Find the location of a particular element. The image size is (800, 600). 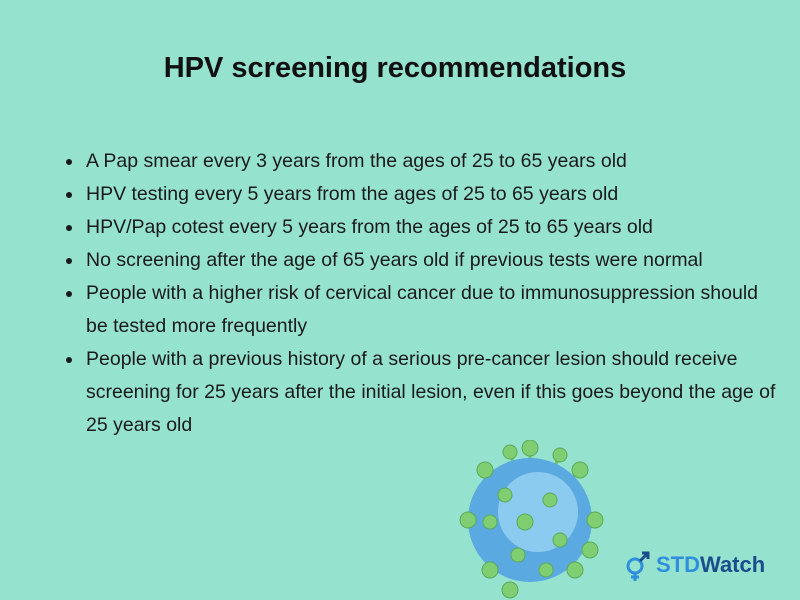

logo-icon is located at coordinates (638, 566).